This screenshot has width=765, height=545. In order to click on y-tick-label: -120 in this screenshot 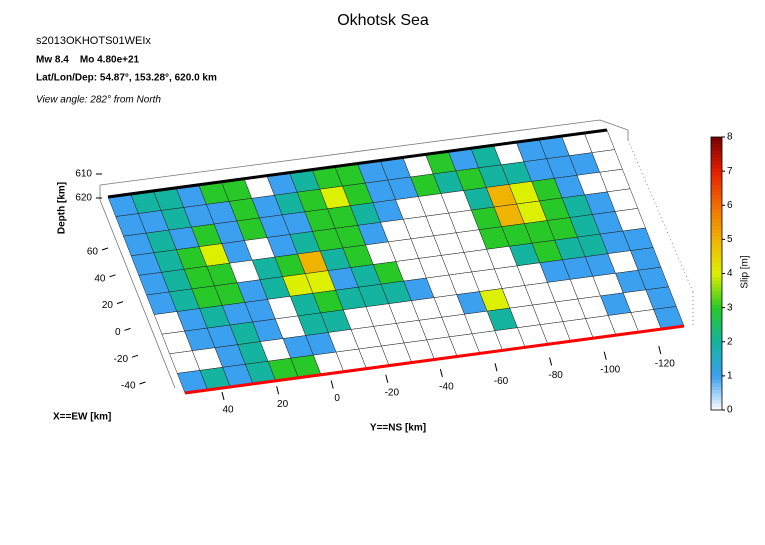, I will do `click(665, 364)`.